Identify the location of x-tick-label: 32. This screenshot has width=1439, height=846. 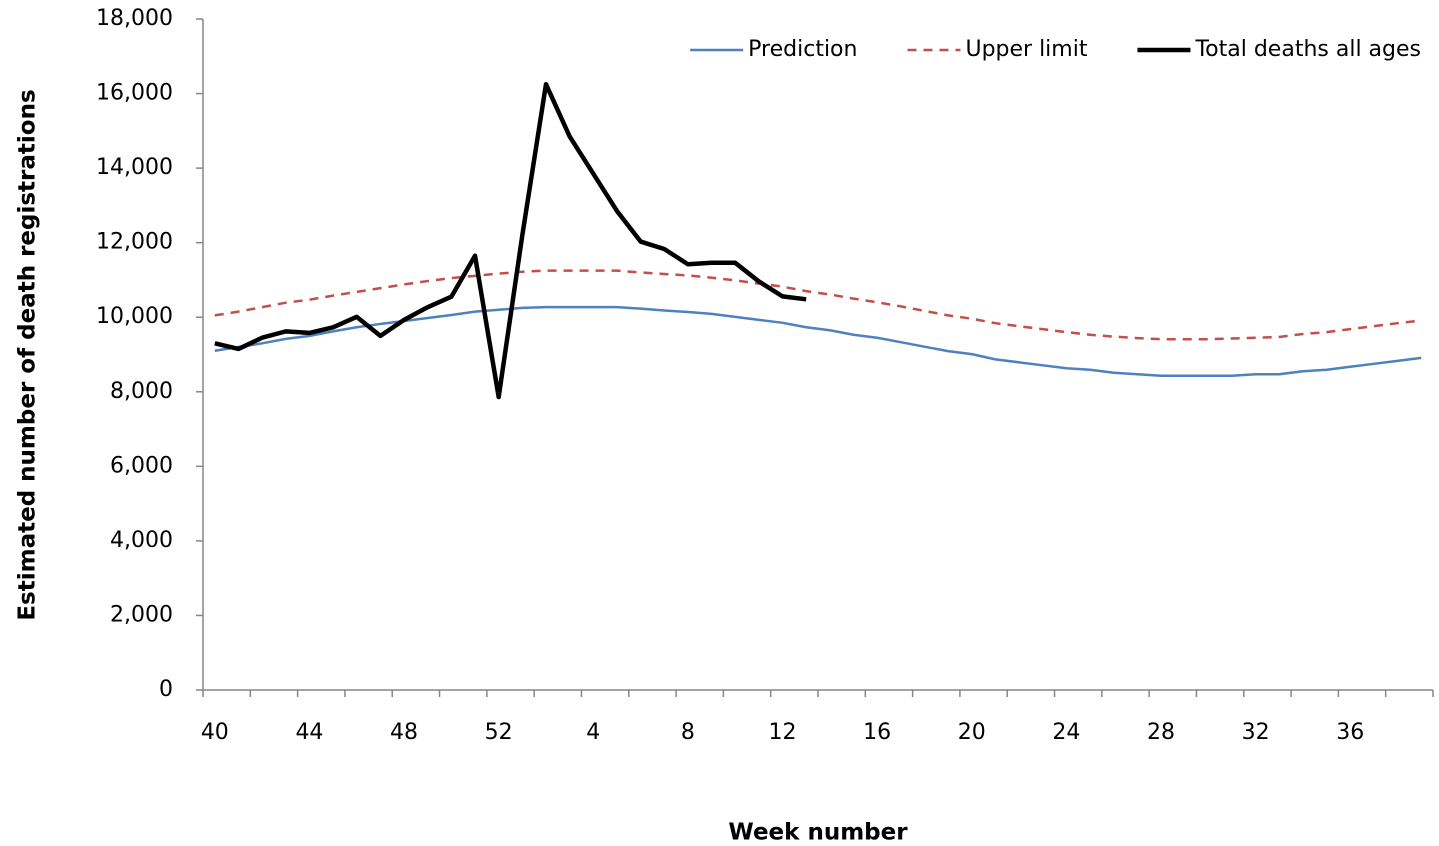
(1256, 732).